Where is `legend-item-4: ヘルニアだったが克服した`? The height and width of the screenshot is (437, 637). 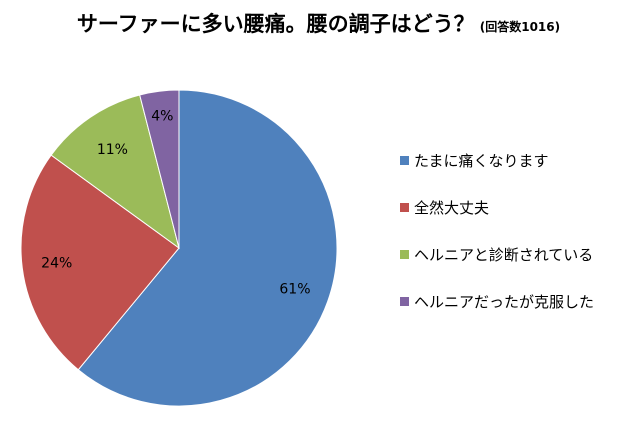
legend-item-4: ヘルニアだったが克服した is located at coordinates (497, 301).